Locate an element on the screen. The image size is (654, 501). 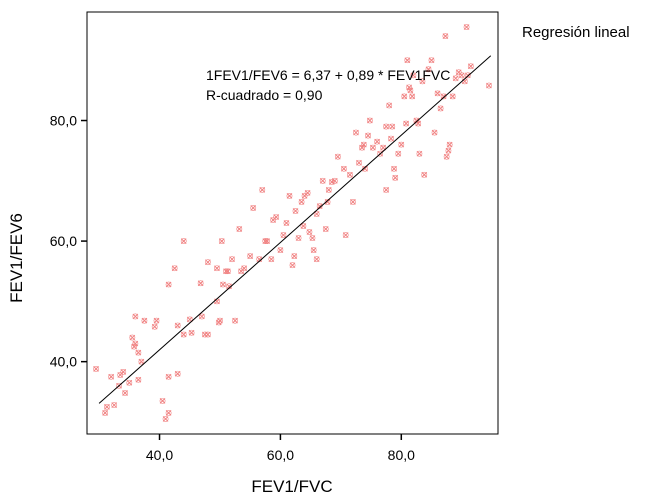
x-tick-label: 40,0 is located at coordinates (159, 455).